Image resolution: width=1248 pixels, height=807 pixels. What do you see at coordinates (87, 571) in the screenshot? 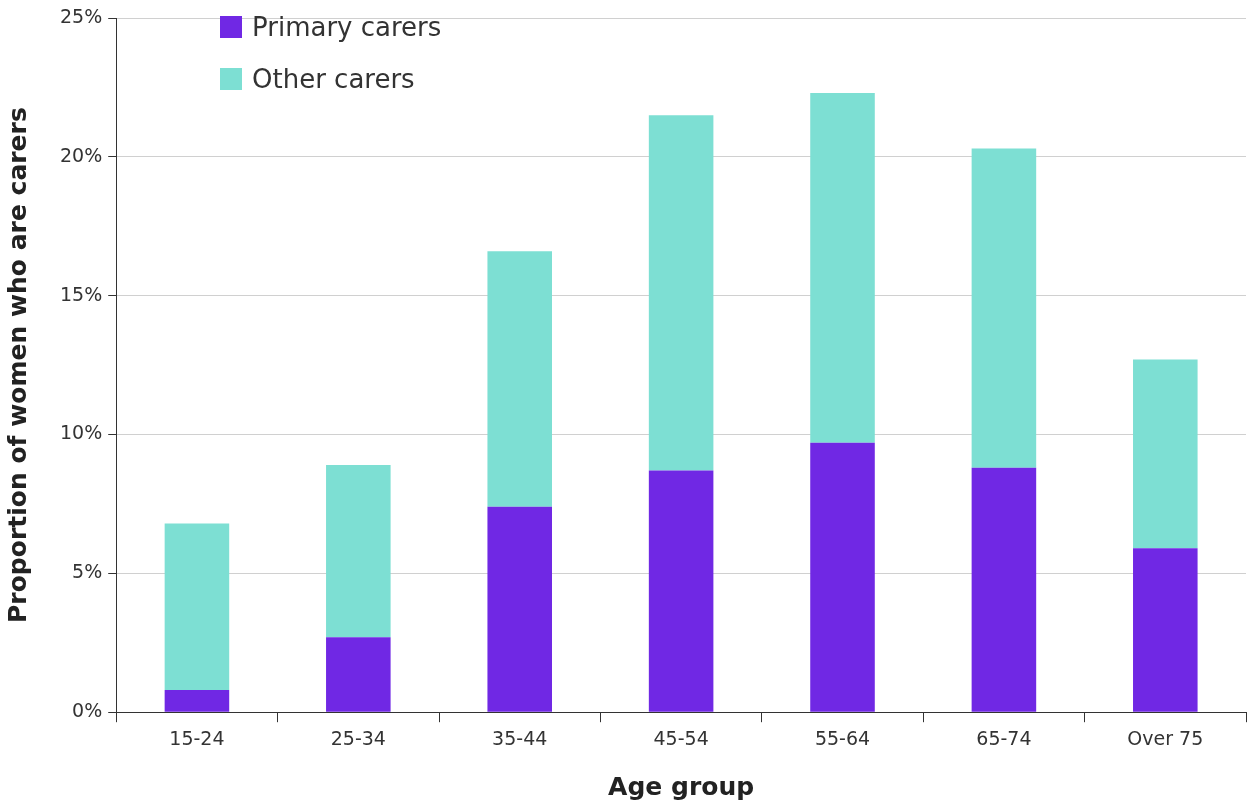
I see `y-tick-label: 5%` at bounding box center [87, 571].